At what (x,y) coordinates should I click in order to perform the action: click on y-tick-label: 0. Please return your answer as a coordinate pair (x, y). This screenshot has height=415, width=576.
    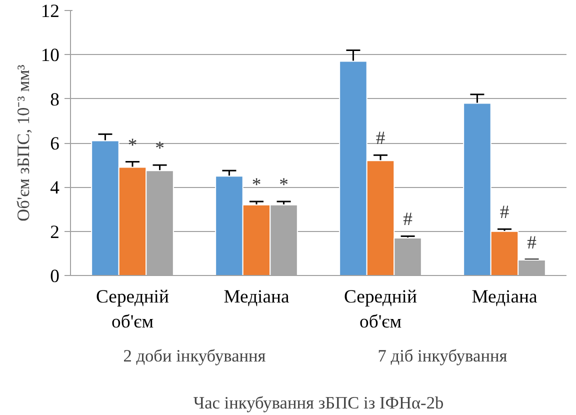
    Looking at the image, I should click on (55, 276).